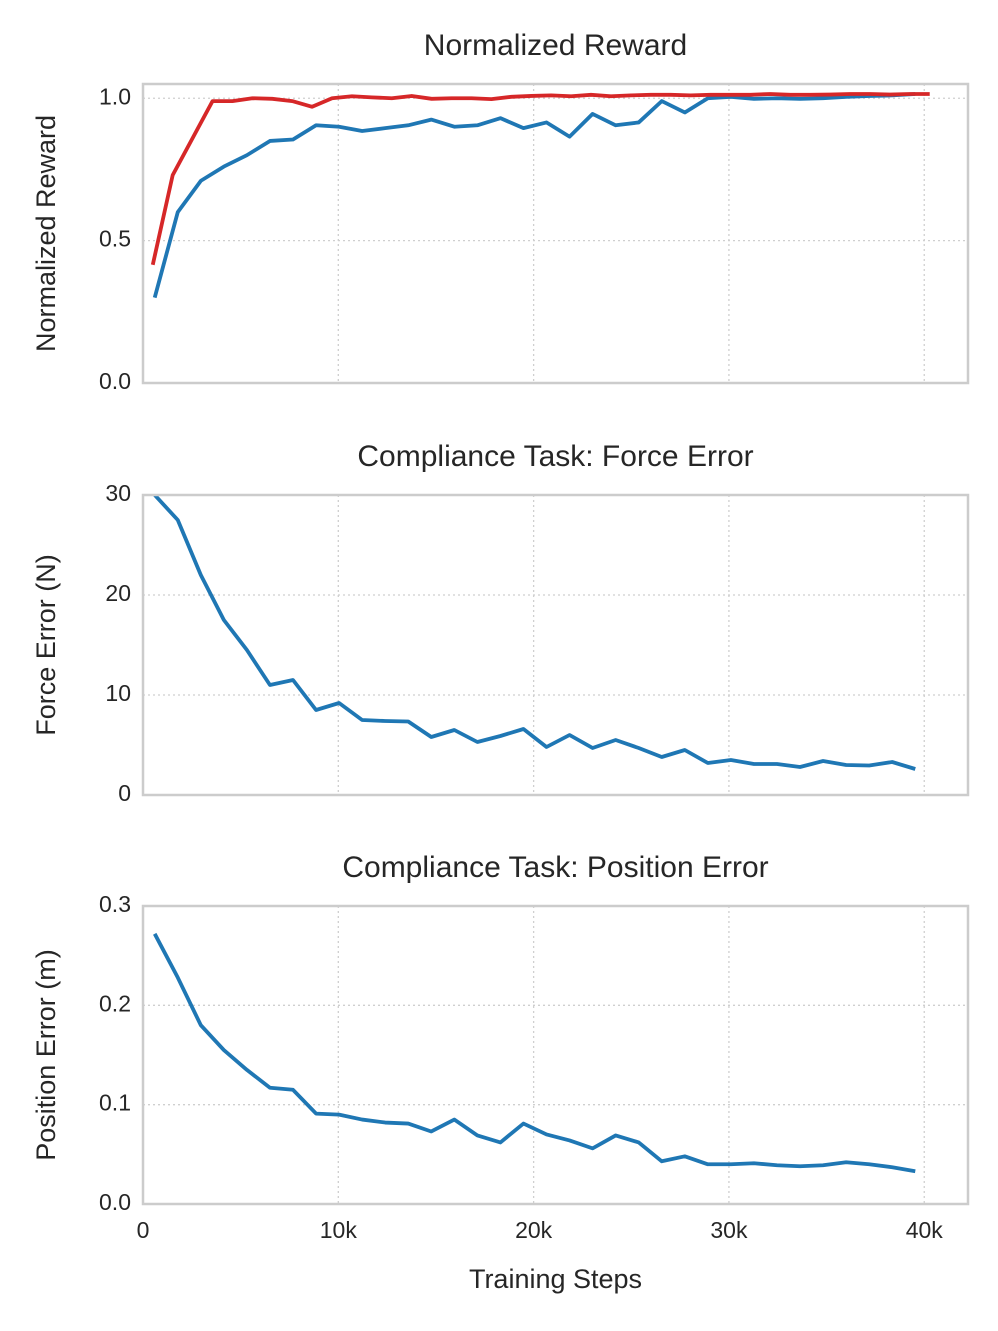 The image size is (998, 1331). What do you see at coordinates (555, 456) in the screenshot?
I see `subplot-title: Compliance Task: Force Error` at bounding box center [555, 456].